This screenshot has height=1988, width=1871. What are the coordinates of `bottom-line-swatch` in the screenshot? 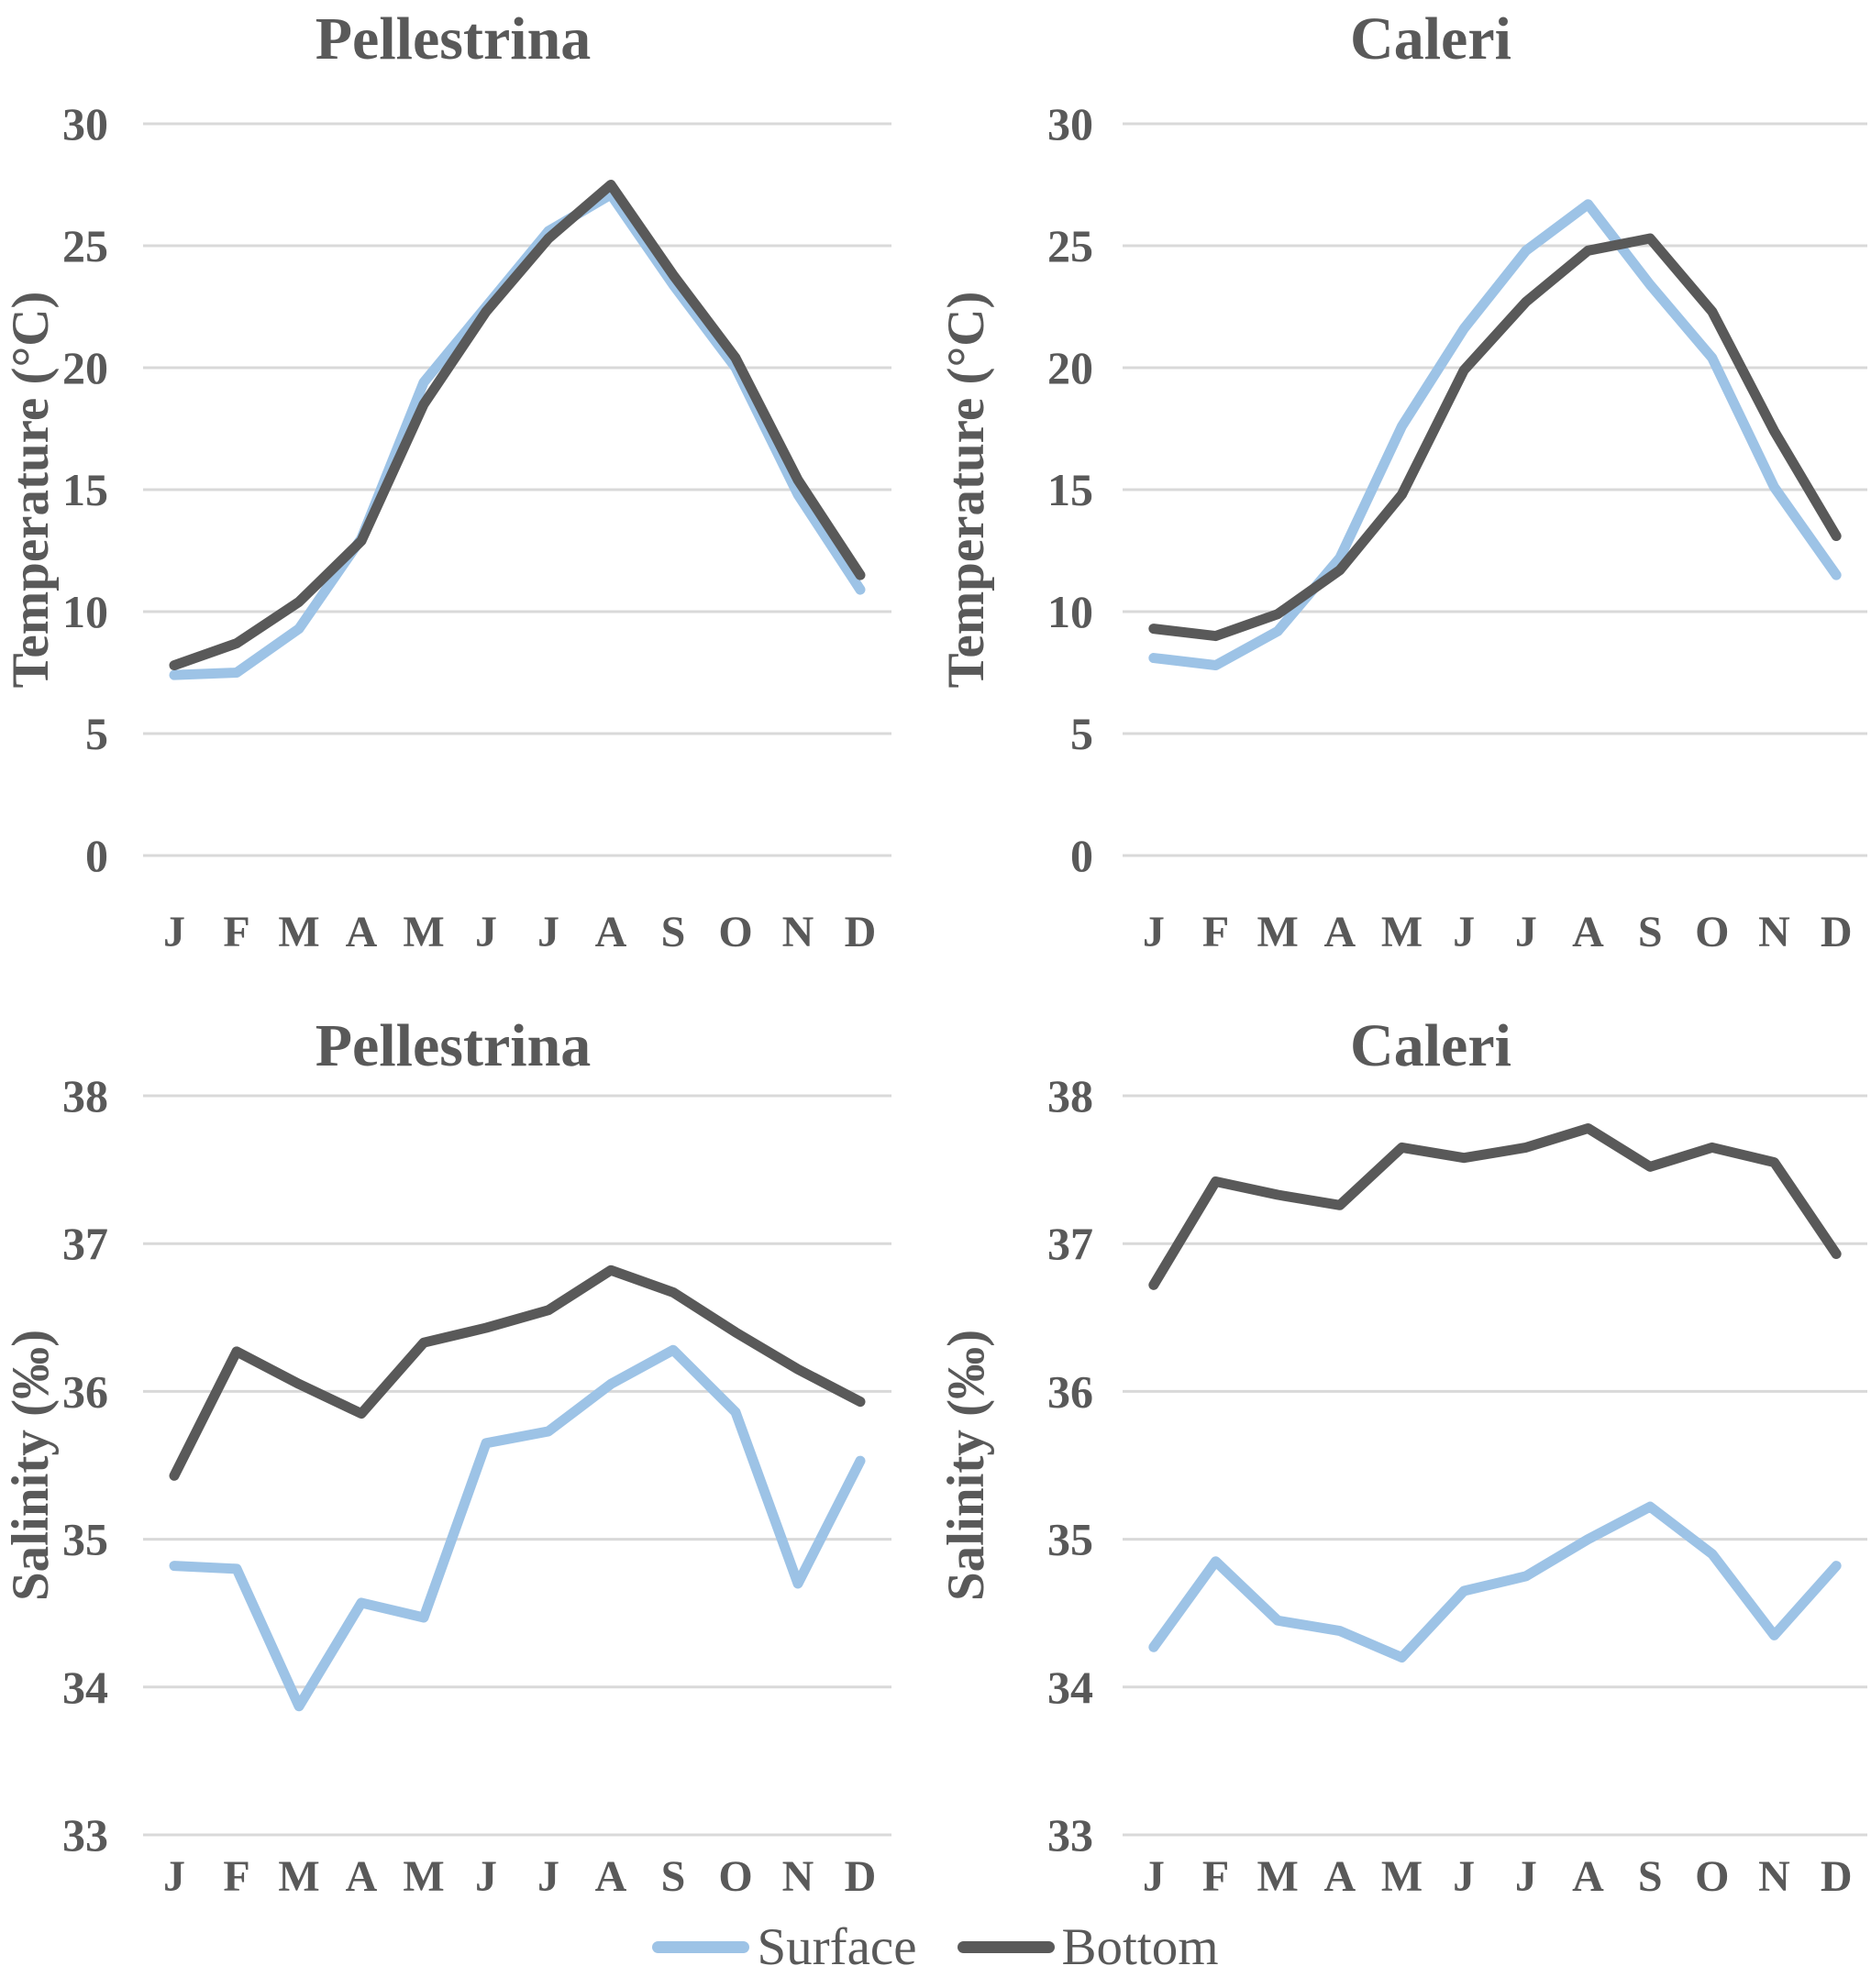 It's located at (1006, 1947).